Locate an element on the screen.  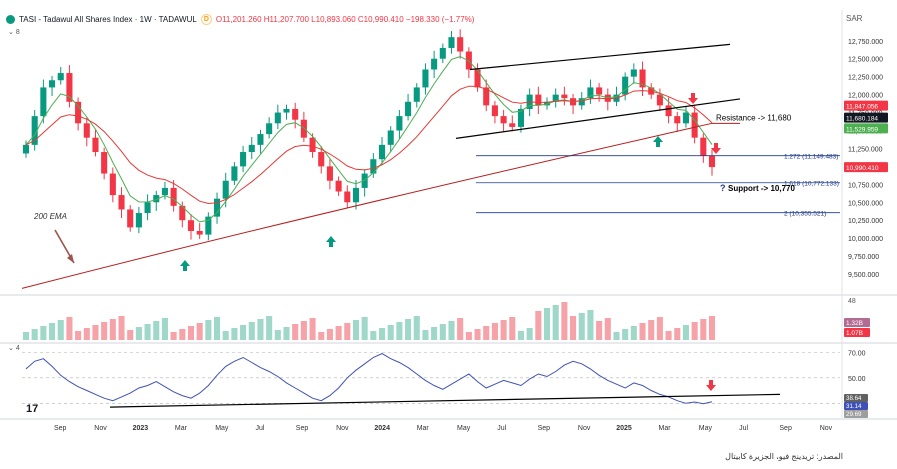
rsi-pane-toggle: ⌄ 4 is located at coordinates (14, 348).